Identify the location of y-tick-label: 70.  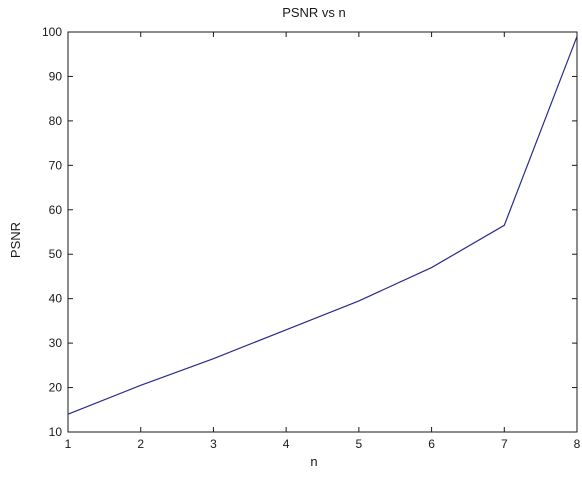
(56, 165).